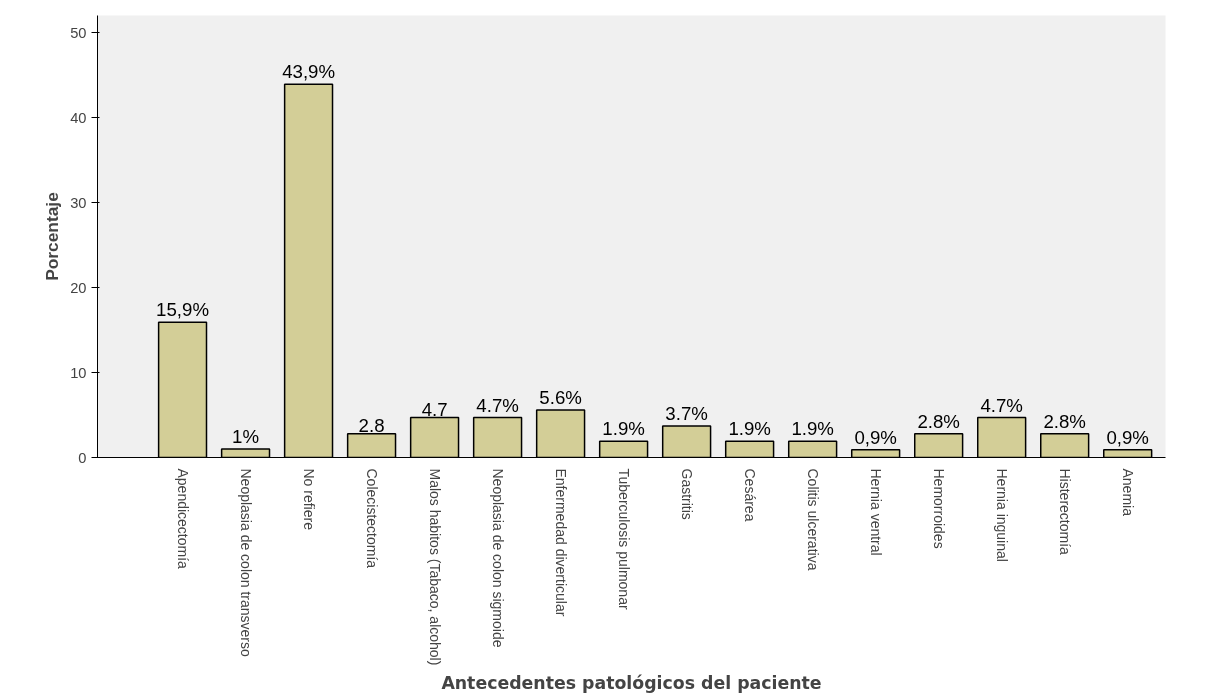  Describe the element at coordinates (812, 519) in the screenshot. I see `x-tick-label: Colitis ulcerativa` at that location.